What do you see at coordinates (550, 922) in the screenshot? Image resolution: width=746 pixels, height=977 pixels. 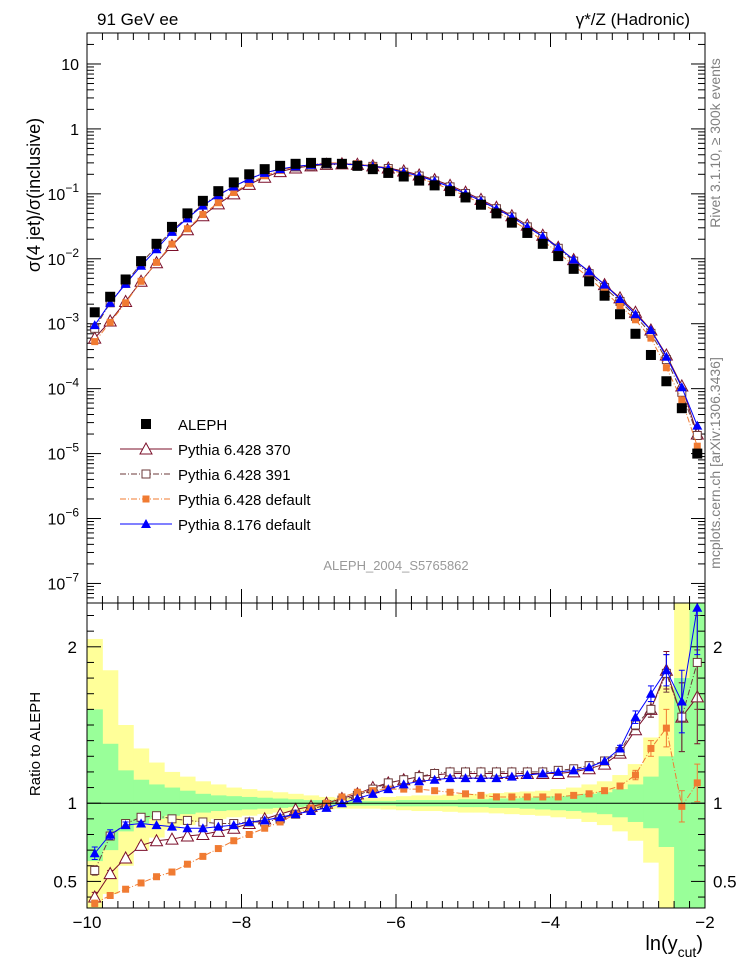 I see `x-tick-label: −4` at bounding box center [550, 922].